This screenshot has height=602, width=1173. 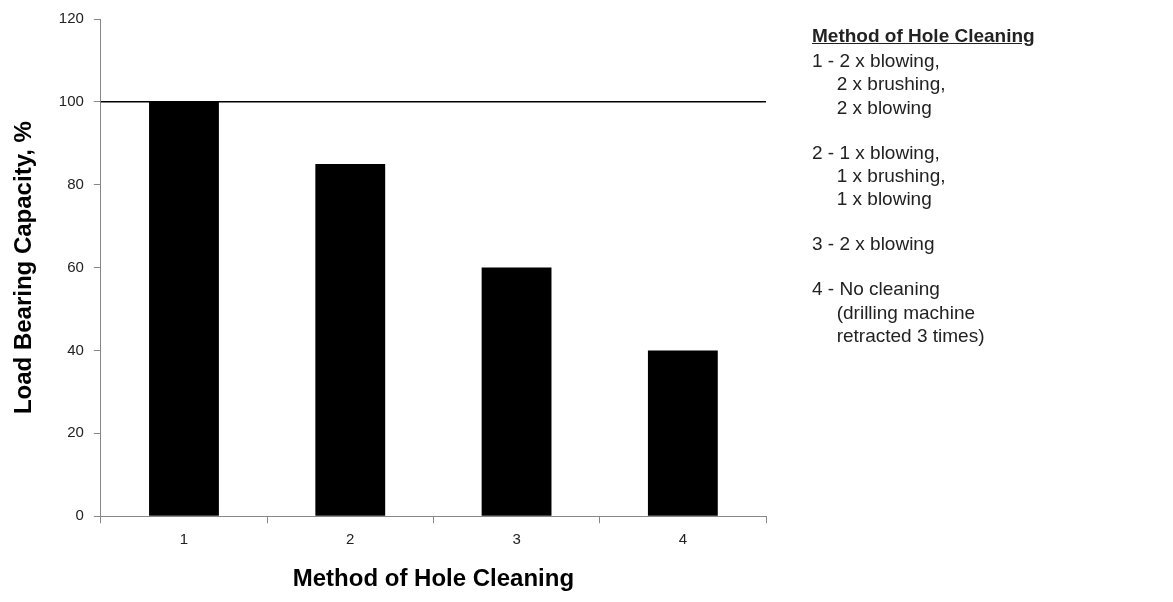 What do you see at coordinates (75, 266) in the screenshot?
I see `y-tick-label: 60` at bounding box center [75, 266].